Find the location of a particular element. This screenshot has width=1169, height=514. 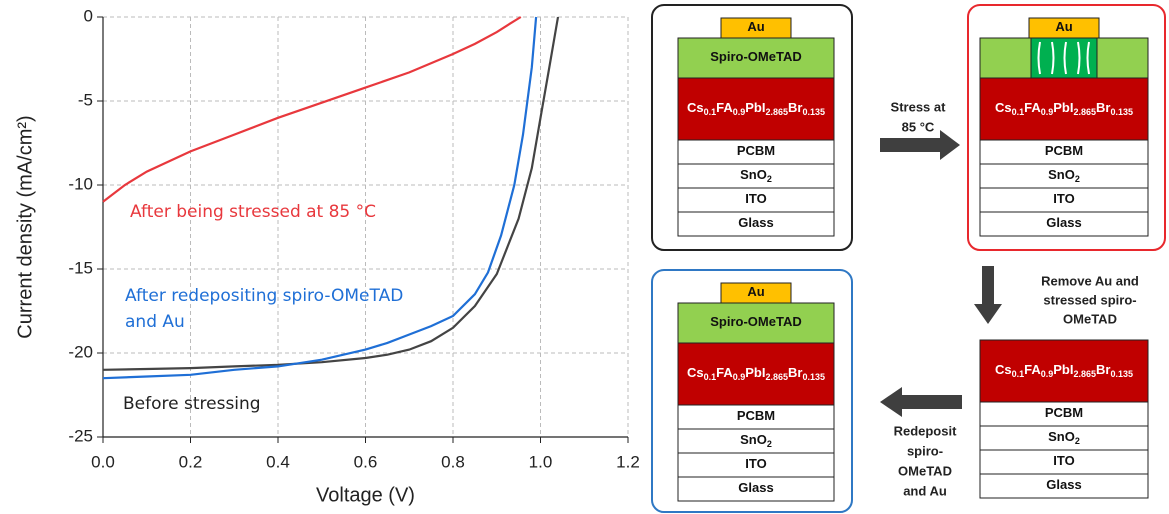

x-tick-label: 0.2 is located at coordinates (191, 461).